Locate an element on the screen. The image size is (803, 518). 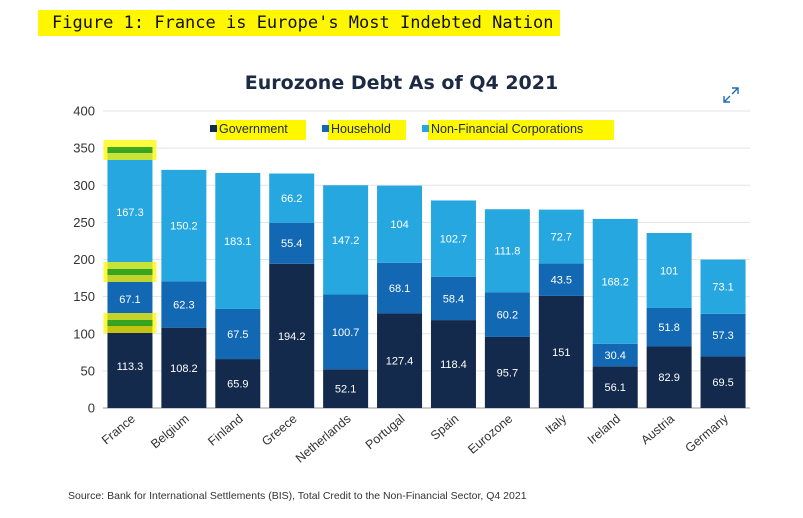
data-label: 73.1 is located at coordinates (722, 288).